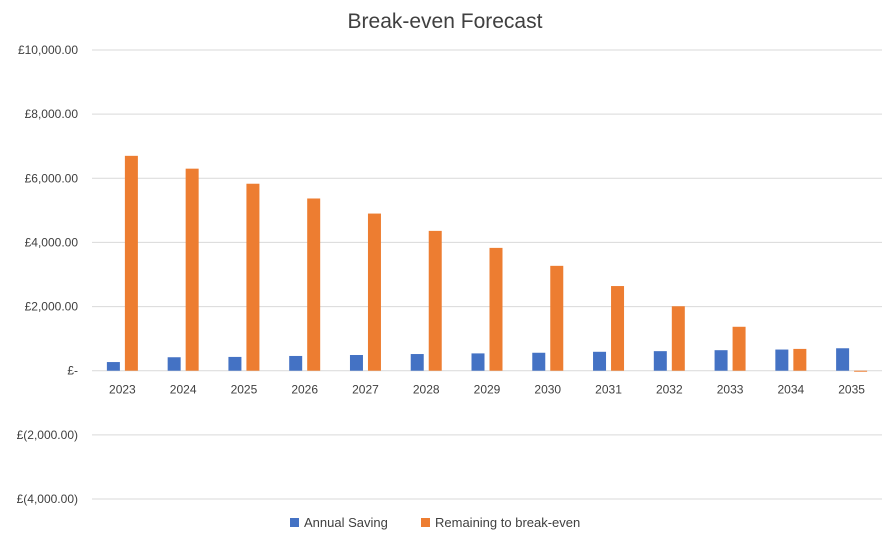 This screenshot has height=543, width=890. Describe the element at coordinates (618, 328) in the screenshot. I see `bar-remaining-2031` at that location.